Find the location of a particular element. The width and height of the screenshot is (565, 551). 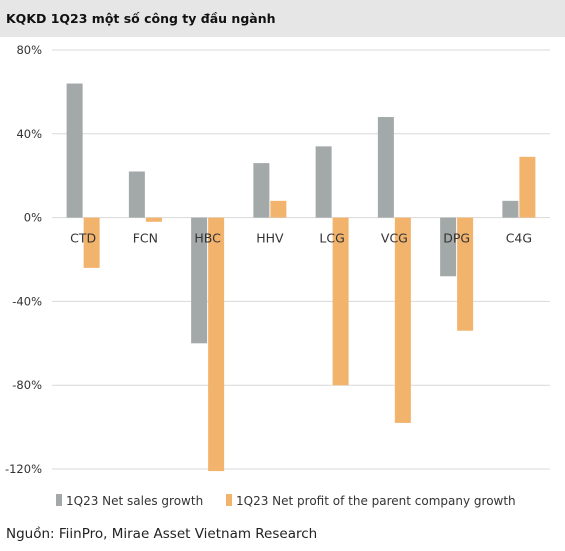

y-tick-label: -40% is located at coordinates (27, 301).